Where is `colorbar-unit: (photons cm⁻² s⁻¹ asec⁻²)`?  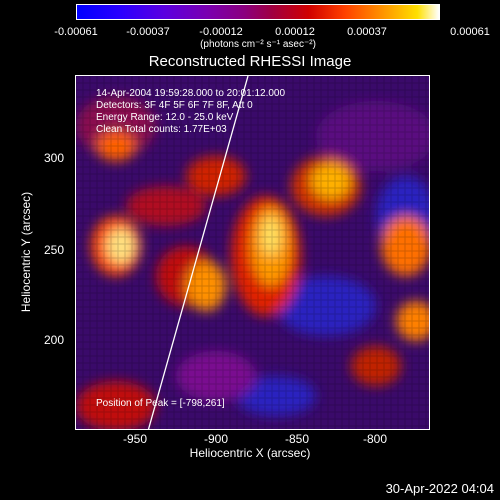
colorbar-unit: (photons cm⁻² s⁻¹ asec⁻²) is located at coordinates (258, 44).